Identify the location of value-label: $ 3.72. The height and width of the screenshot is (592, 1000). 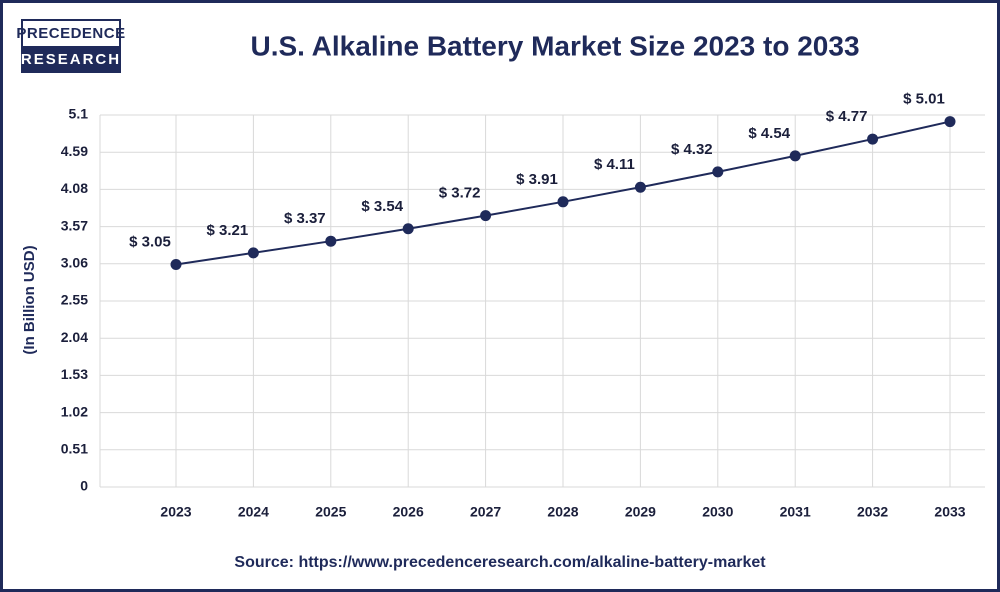
(460, 193).